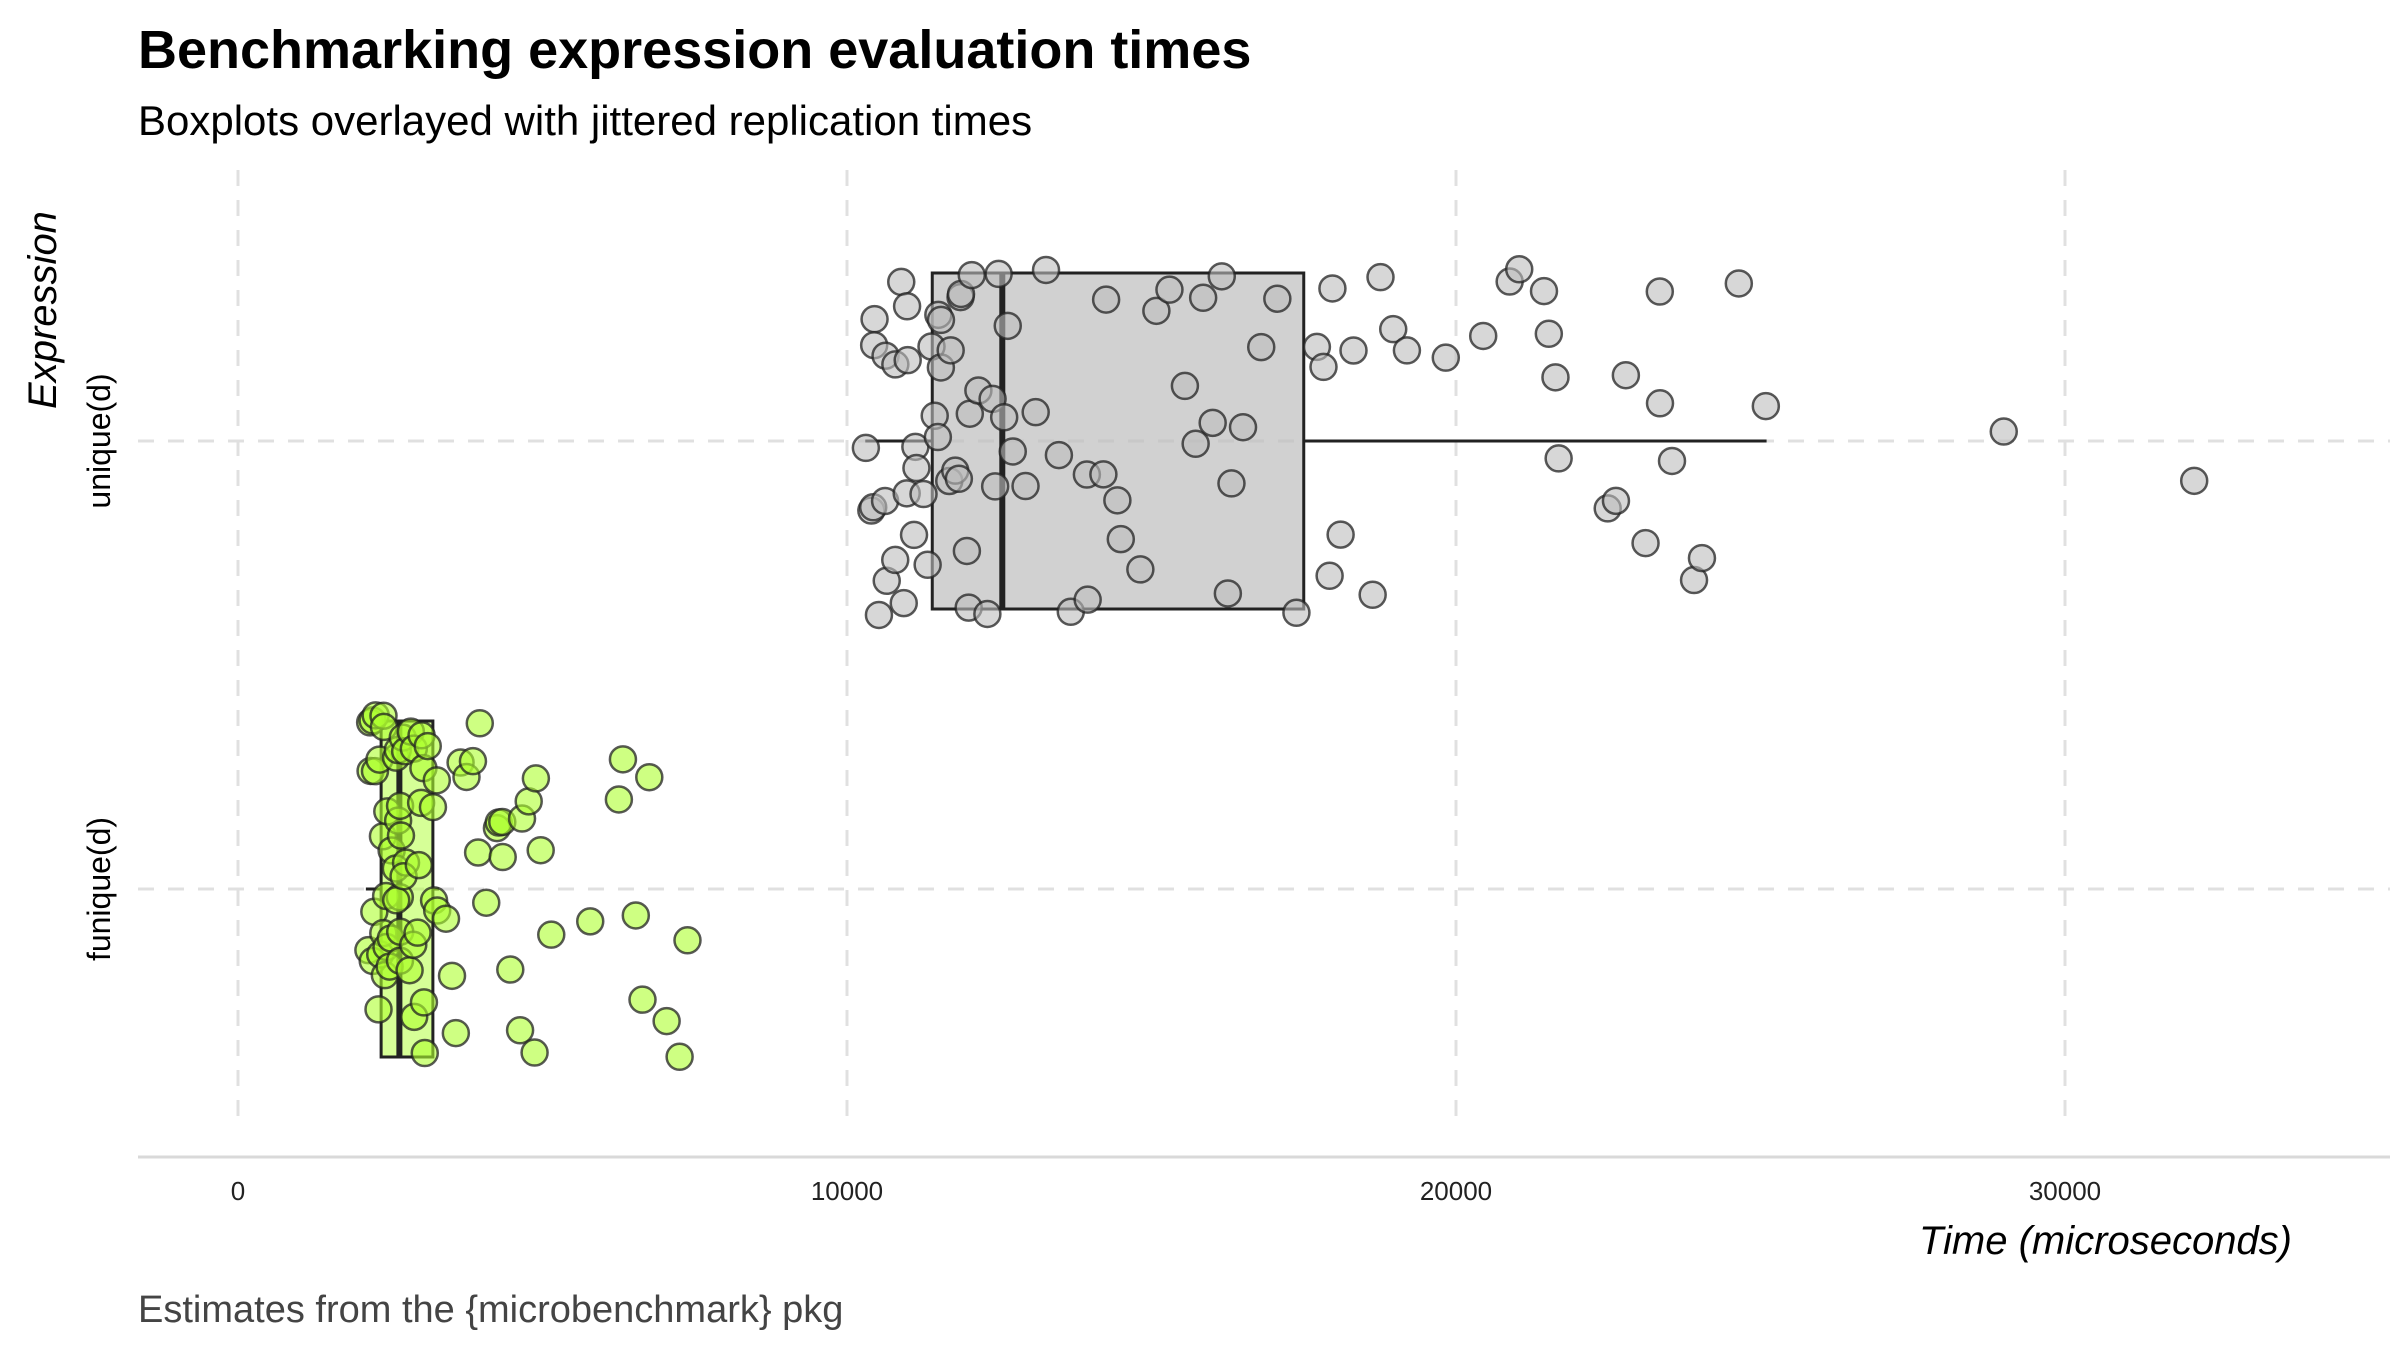  What do you see at coordinates (99, 889) in the screenshot?
I see `category-label-funique: funique(d)` at bounding box center [99, 889].